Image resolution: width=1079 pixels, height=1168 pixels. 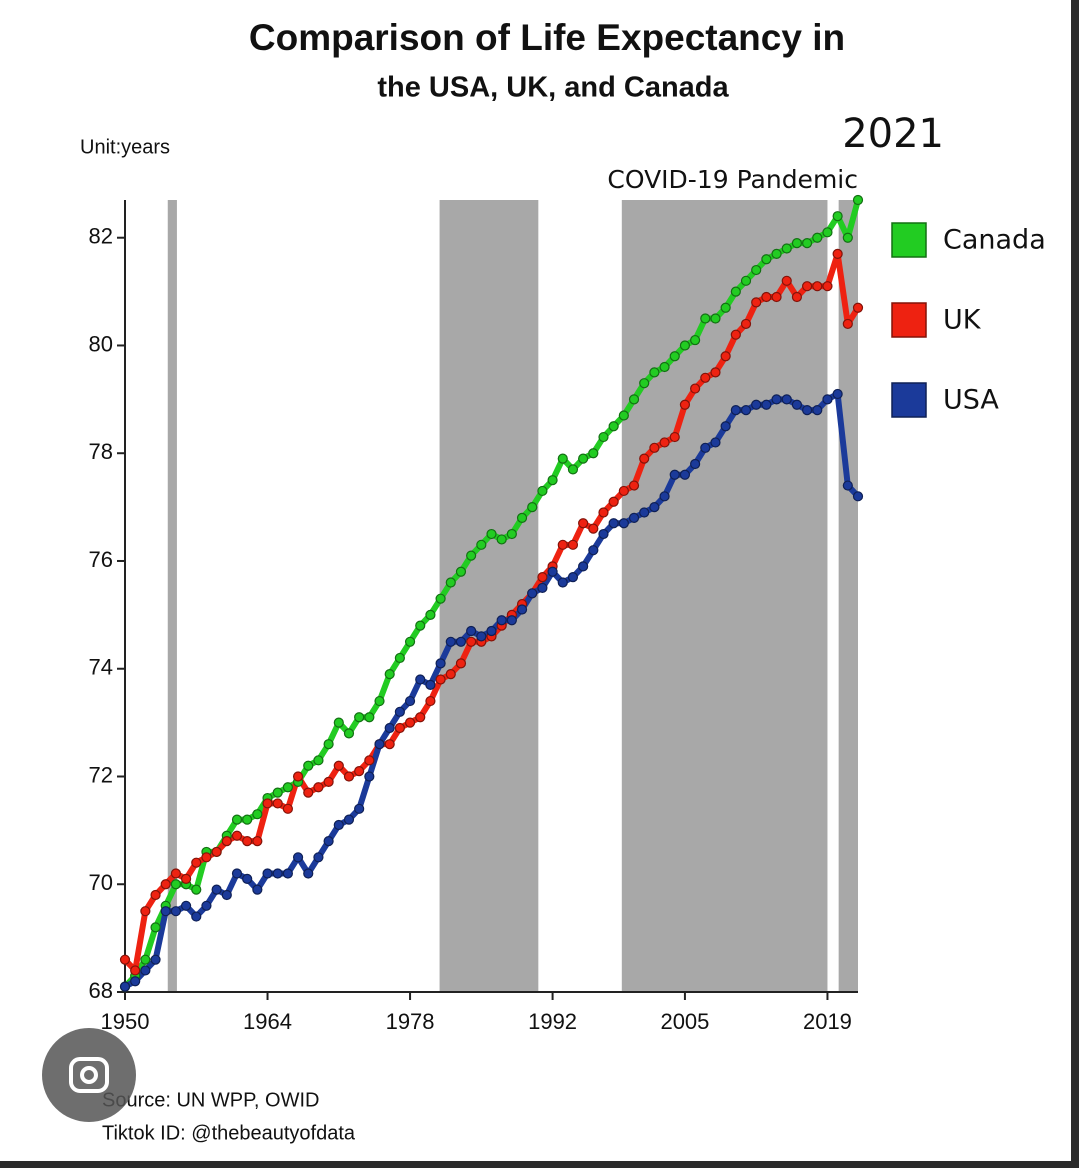 I want to click on frame-edge, so click(x=1075, y=584).